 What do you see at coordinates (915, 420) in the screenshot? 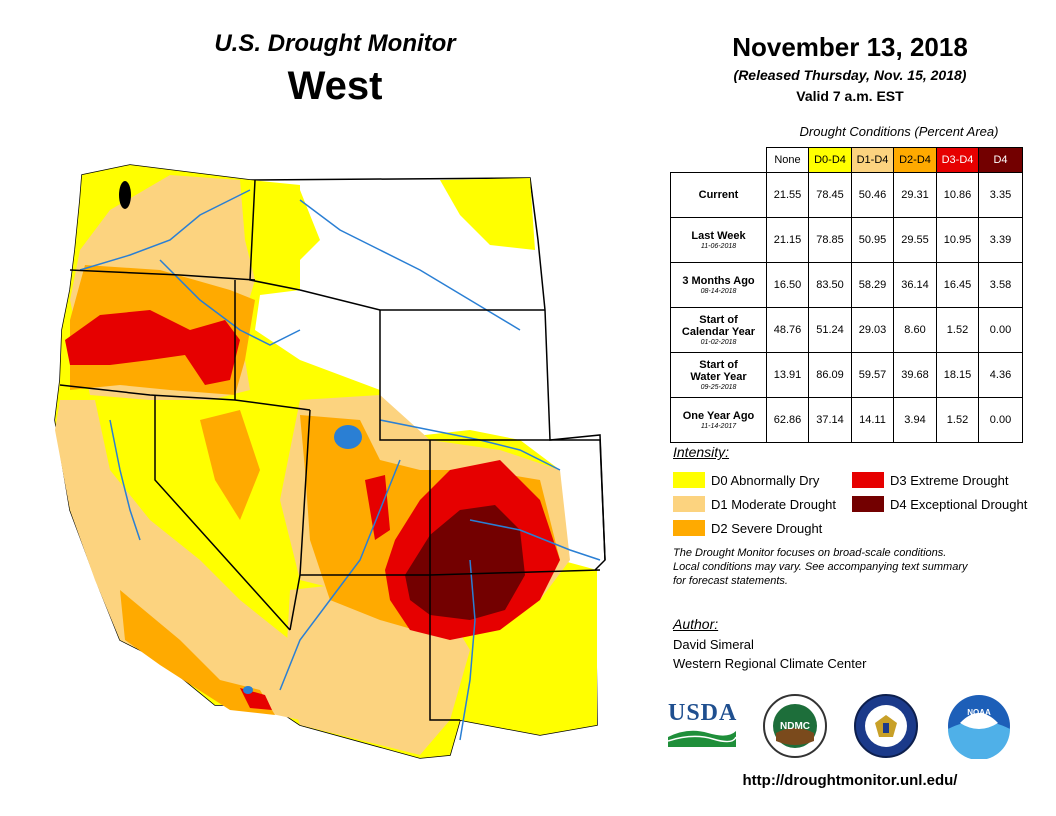
I see `table-cell: 3.94` at bounding box center [915, 420].